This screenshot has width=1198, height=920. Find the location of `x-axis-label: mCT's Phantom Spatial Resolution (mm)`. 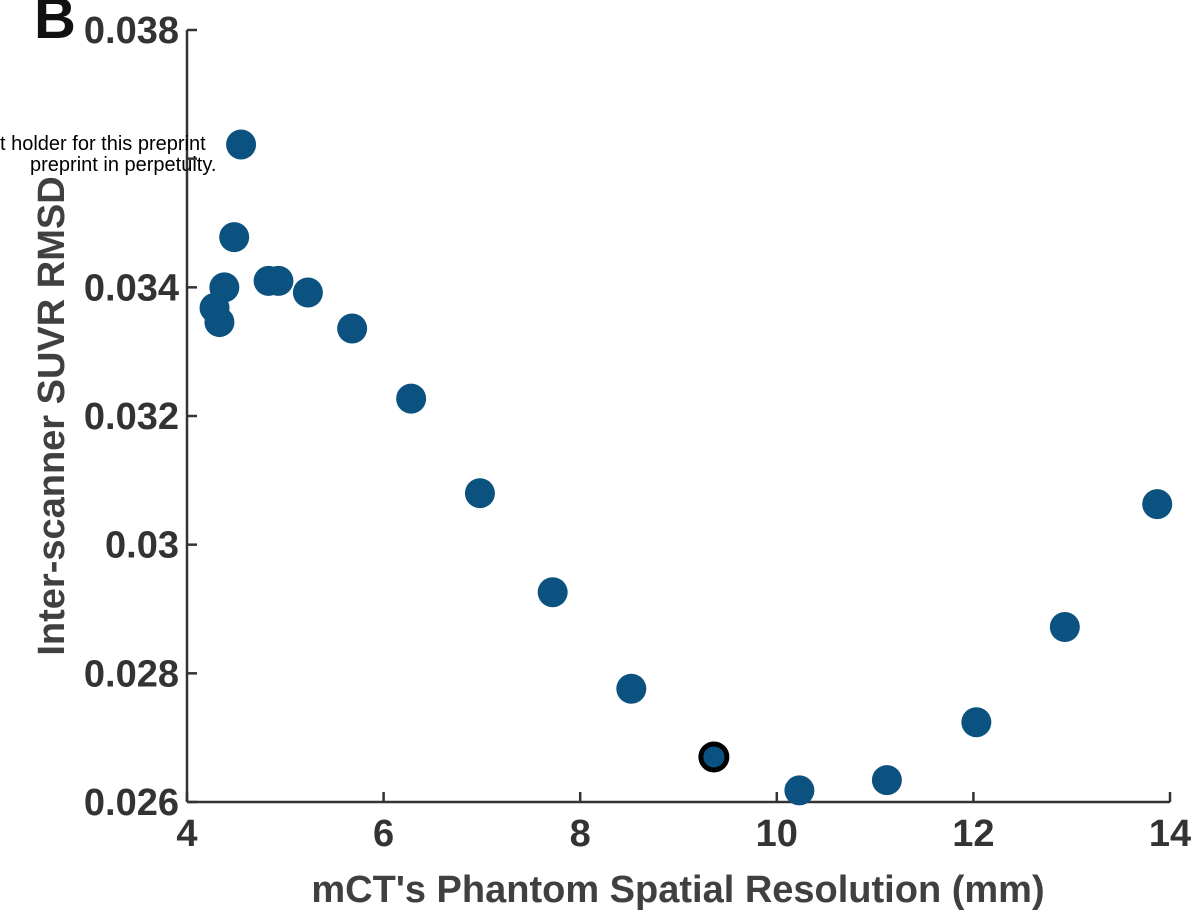

x-axis-label: mCT's Phantom Spatial Resolution (mm) is located at coordinates (677, 890).